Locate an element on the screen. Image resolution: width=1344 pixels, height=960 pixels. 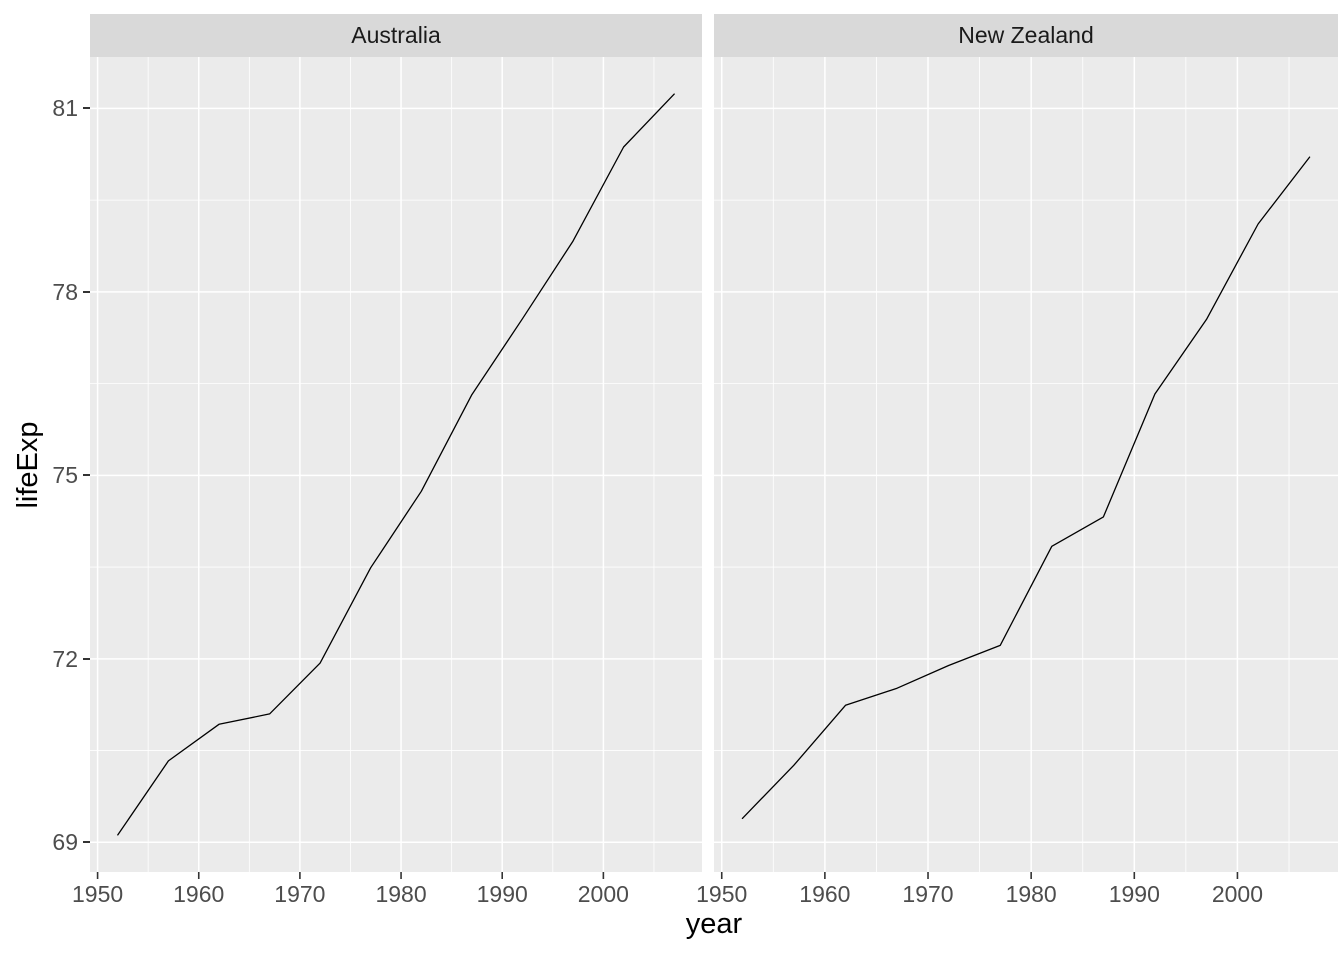
facet-strip-australia: Australia is located at coordinates (396, 35).